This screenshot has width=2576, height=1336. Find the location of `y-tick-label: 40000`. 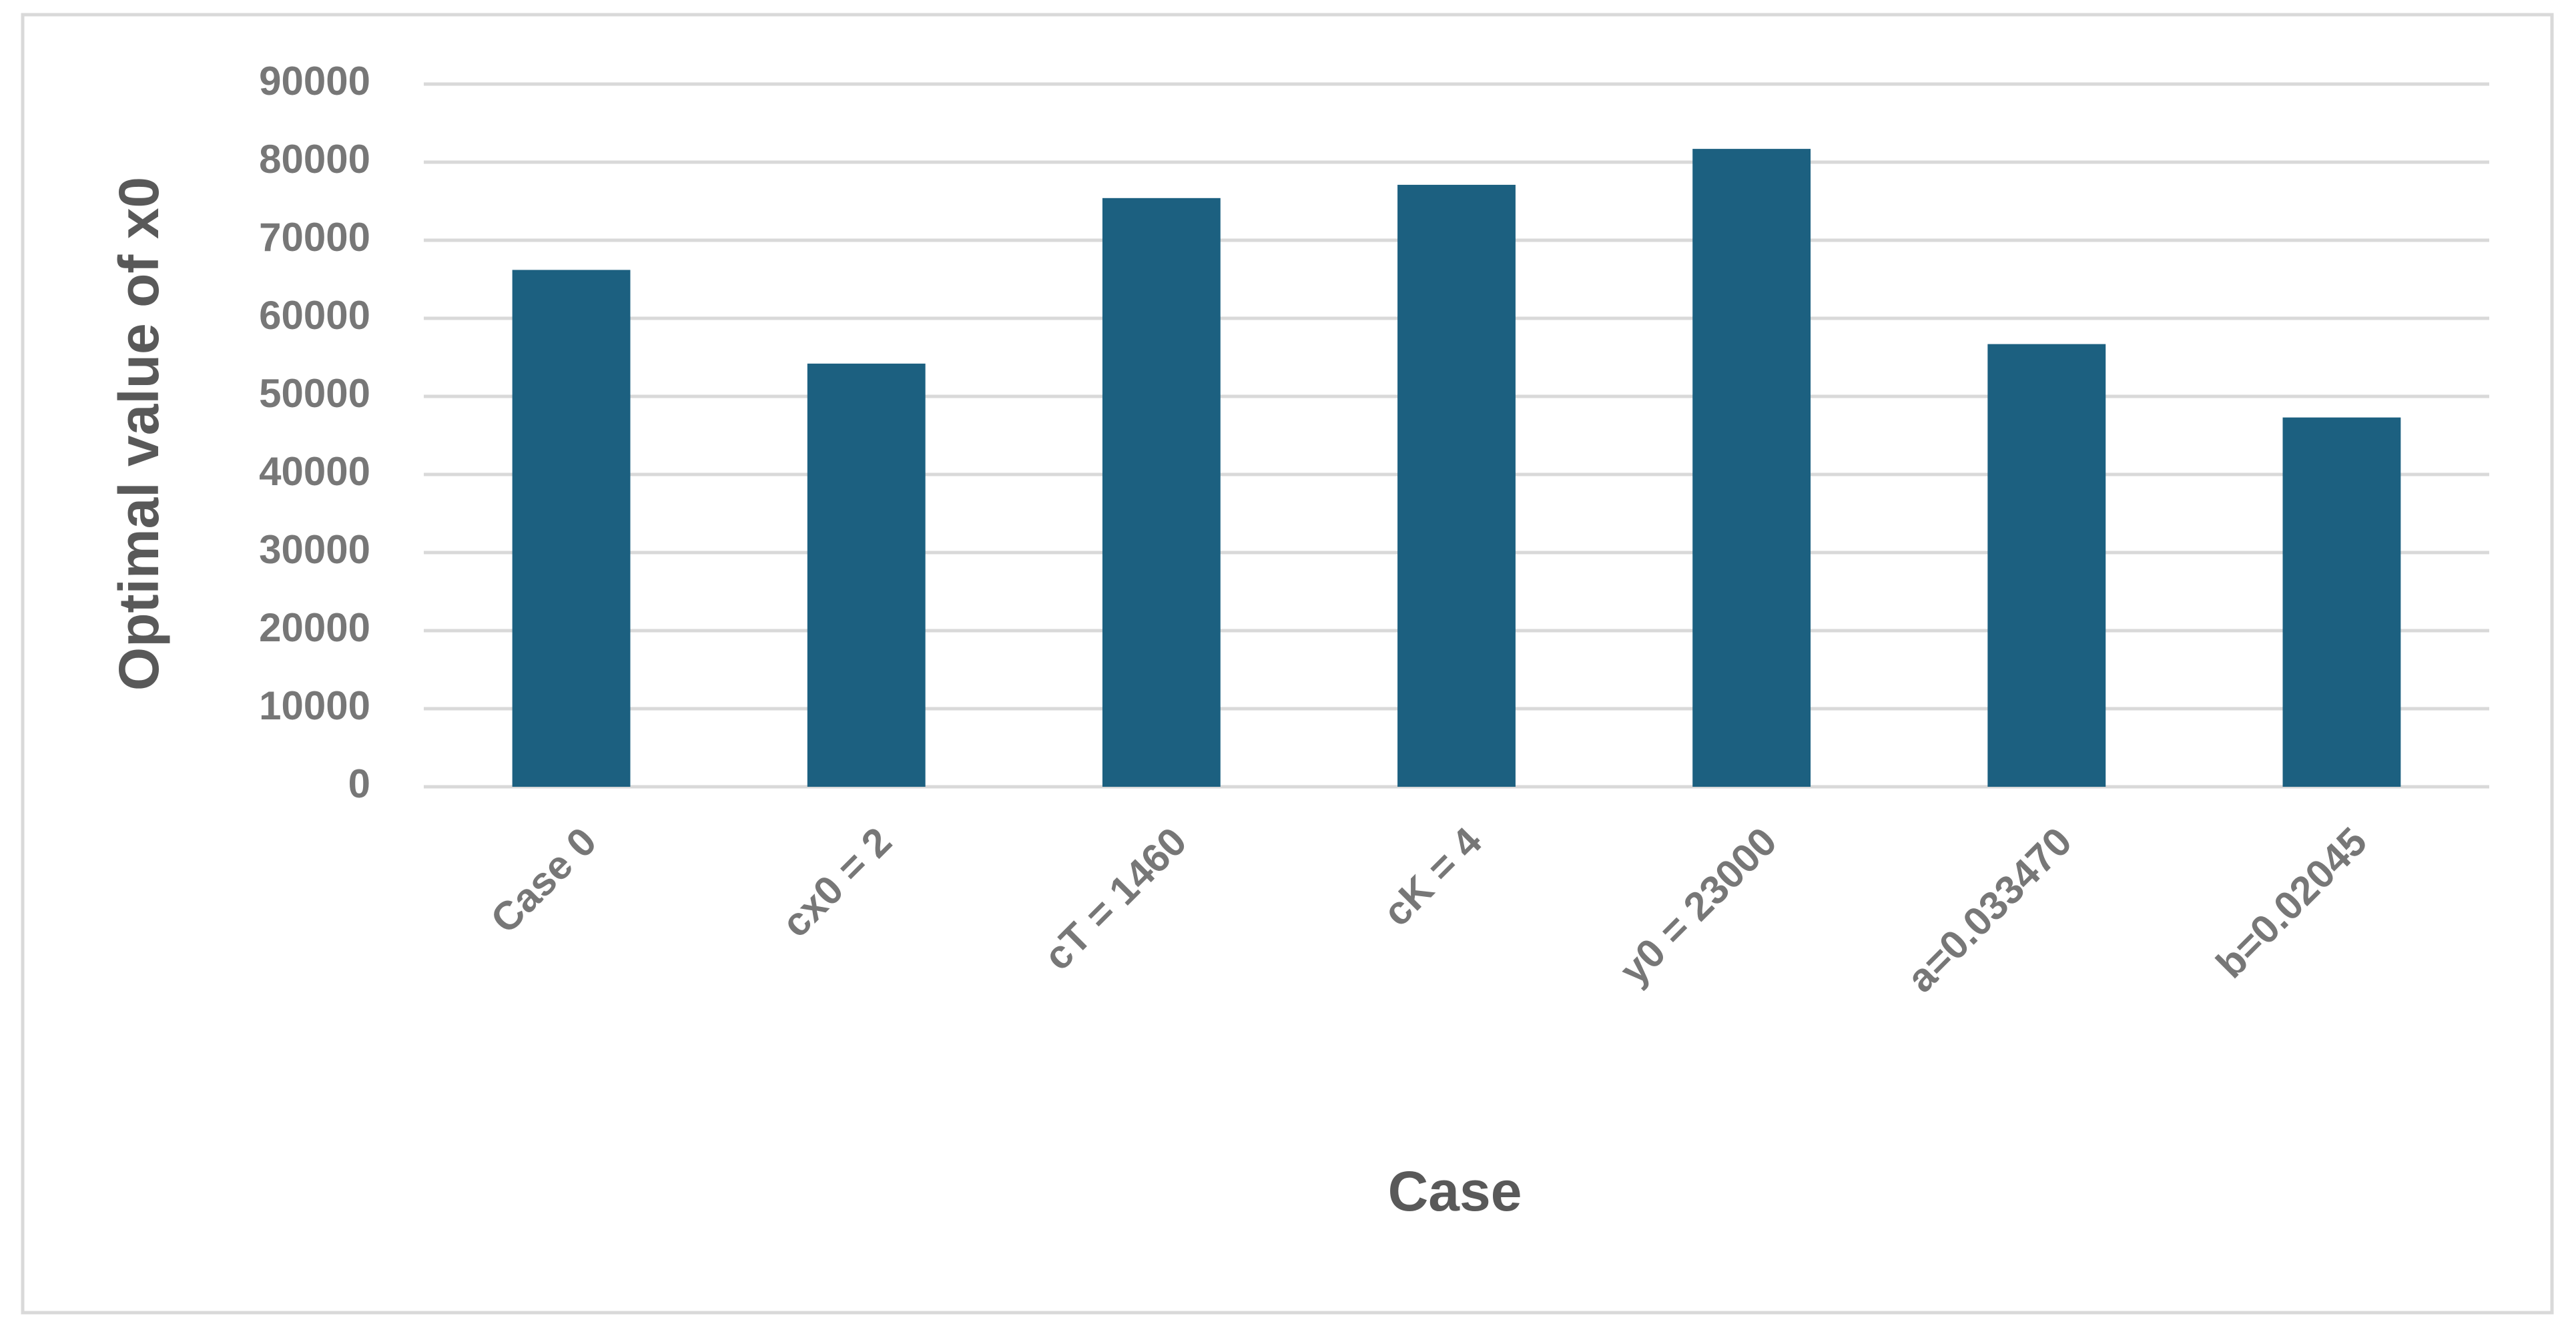

y-tick-label: 40000 is located at coordinates (314, 472).